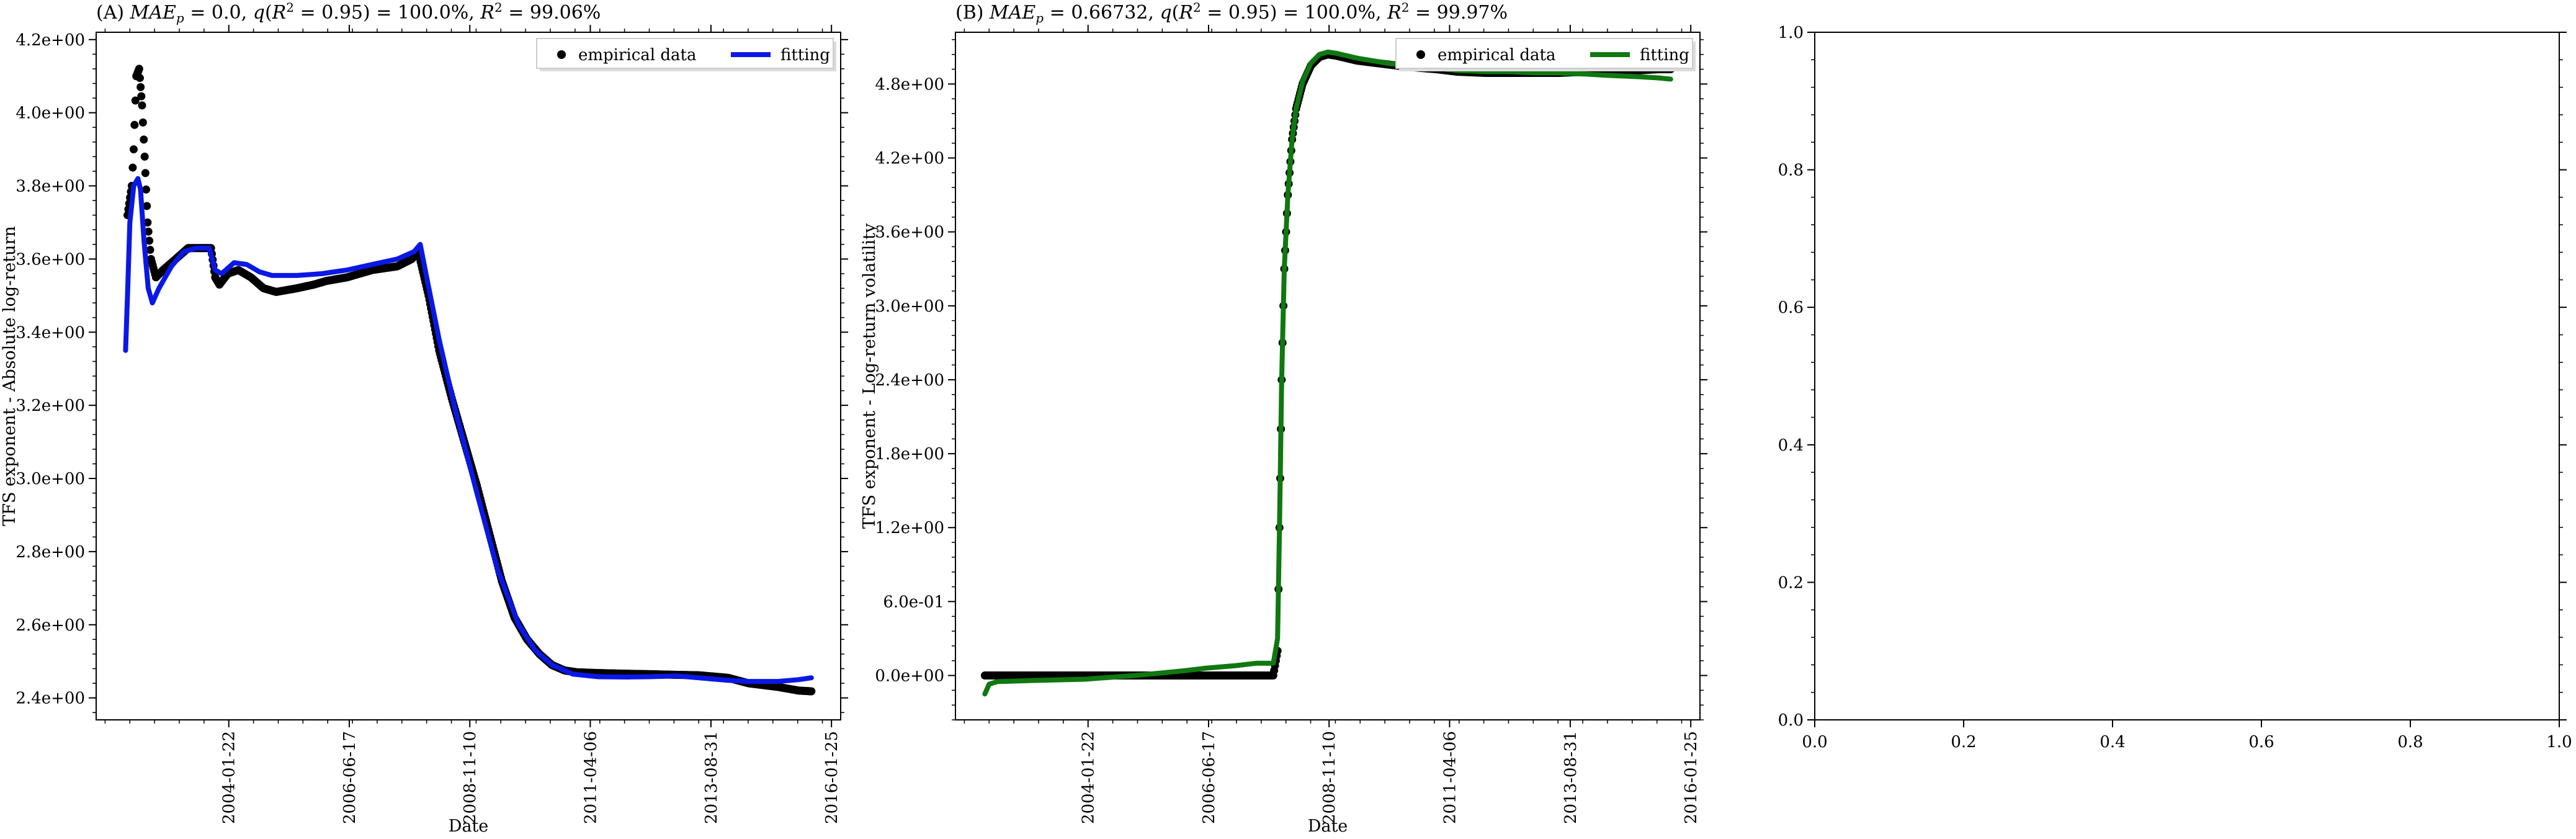 The image size is (2576, 839). Describe the element at coordinates (50, 114) in the screenshot. I see `panel-a-y-tick-label: 4.0e+00` at that location.